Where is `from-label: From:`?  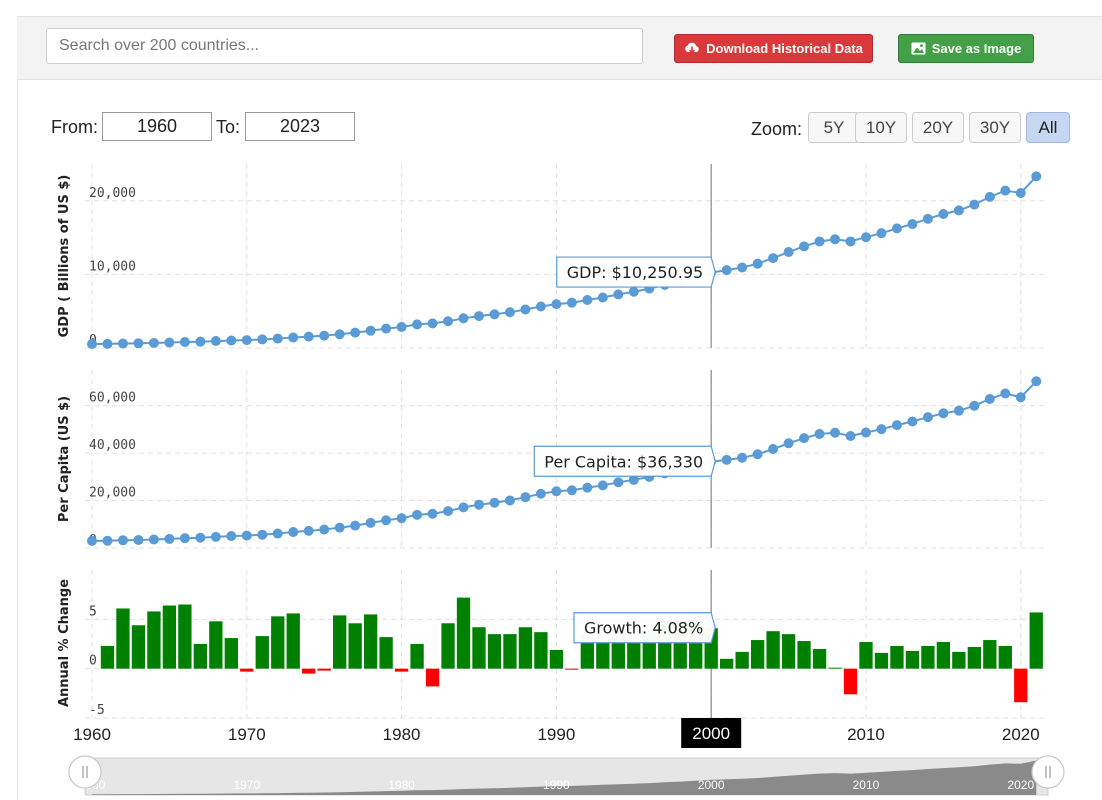 from-label: From: is located at coordinates (74, 127).